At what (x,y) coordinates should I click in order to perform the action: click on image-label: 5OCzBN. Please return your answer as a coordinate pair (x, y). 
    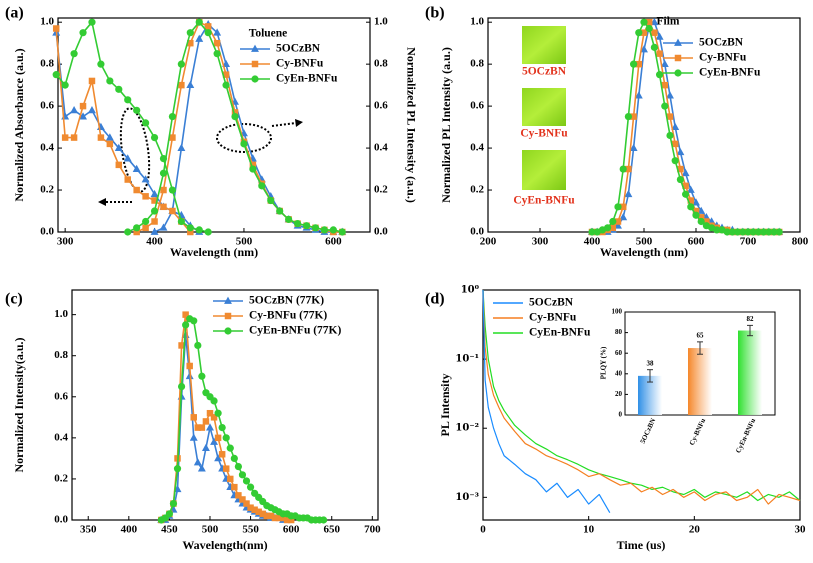
    Looking at the image, I should click on (544, 72).